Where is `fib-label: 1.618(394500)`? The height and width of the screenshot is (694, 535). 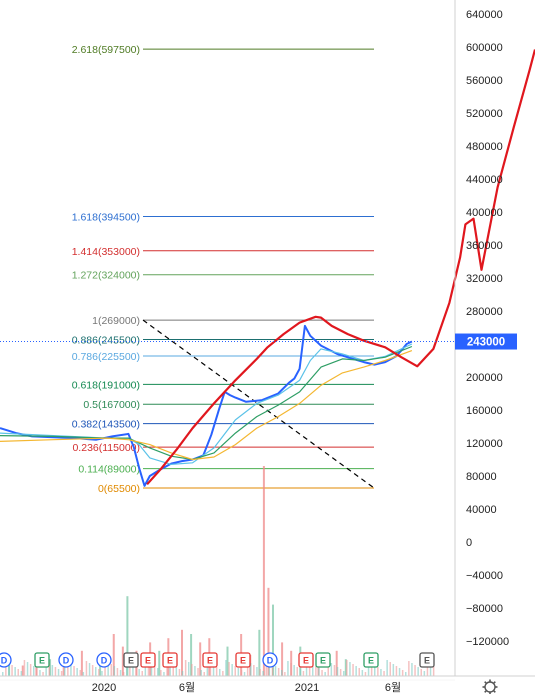
fib-label: 1.618(394500) is located at coordinates (106, 218).